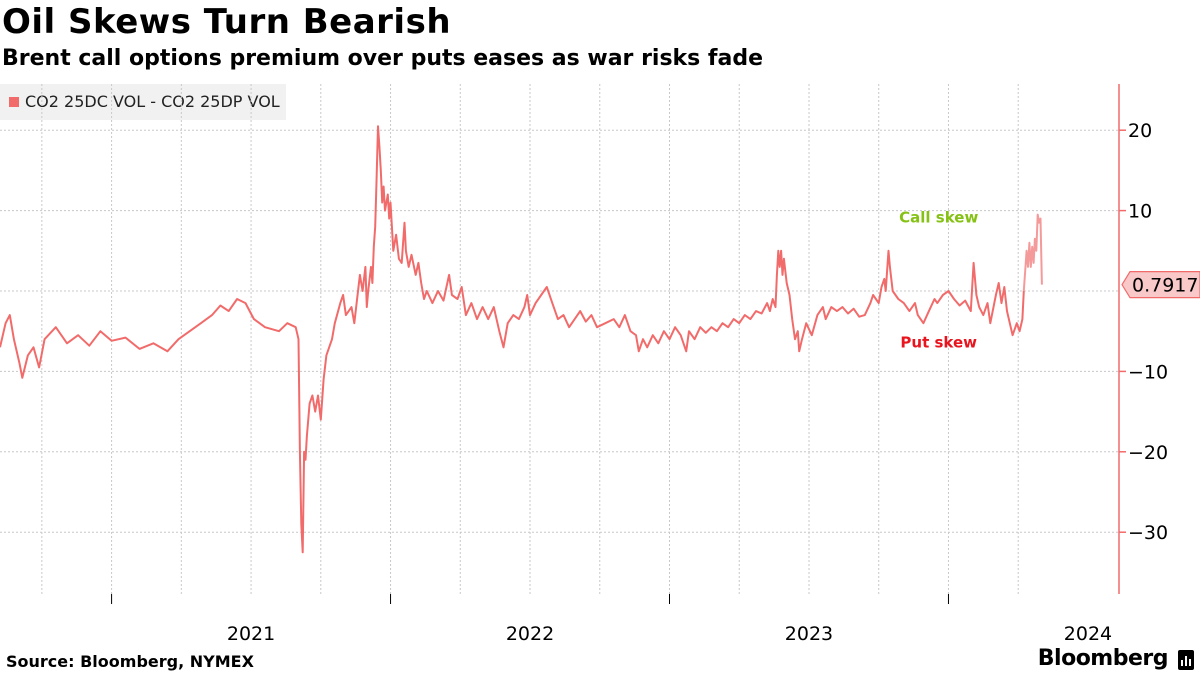  Describe the element at coordinates (14, 102) in the screenshot. I see `legend-swatch` at that location.